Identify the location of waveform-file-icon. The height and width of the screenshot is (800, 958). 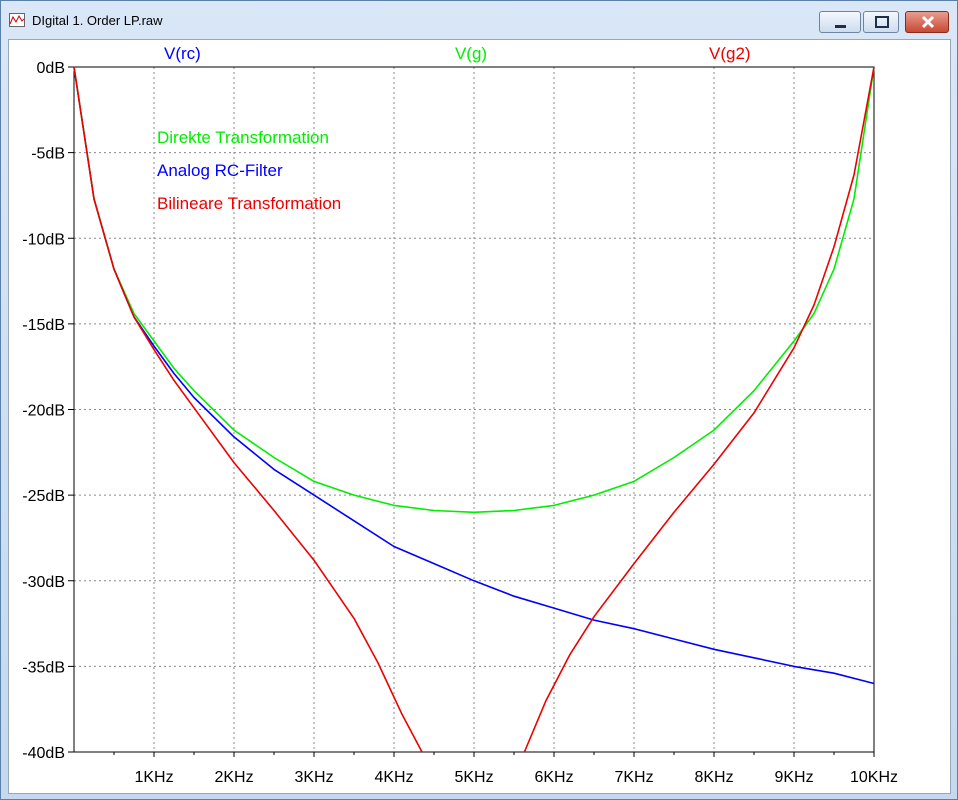
(17, 20).